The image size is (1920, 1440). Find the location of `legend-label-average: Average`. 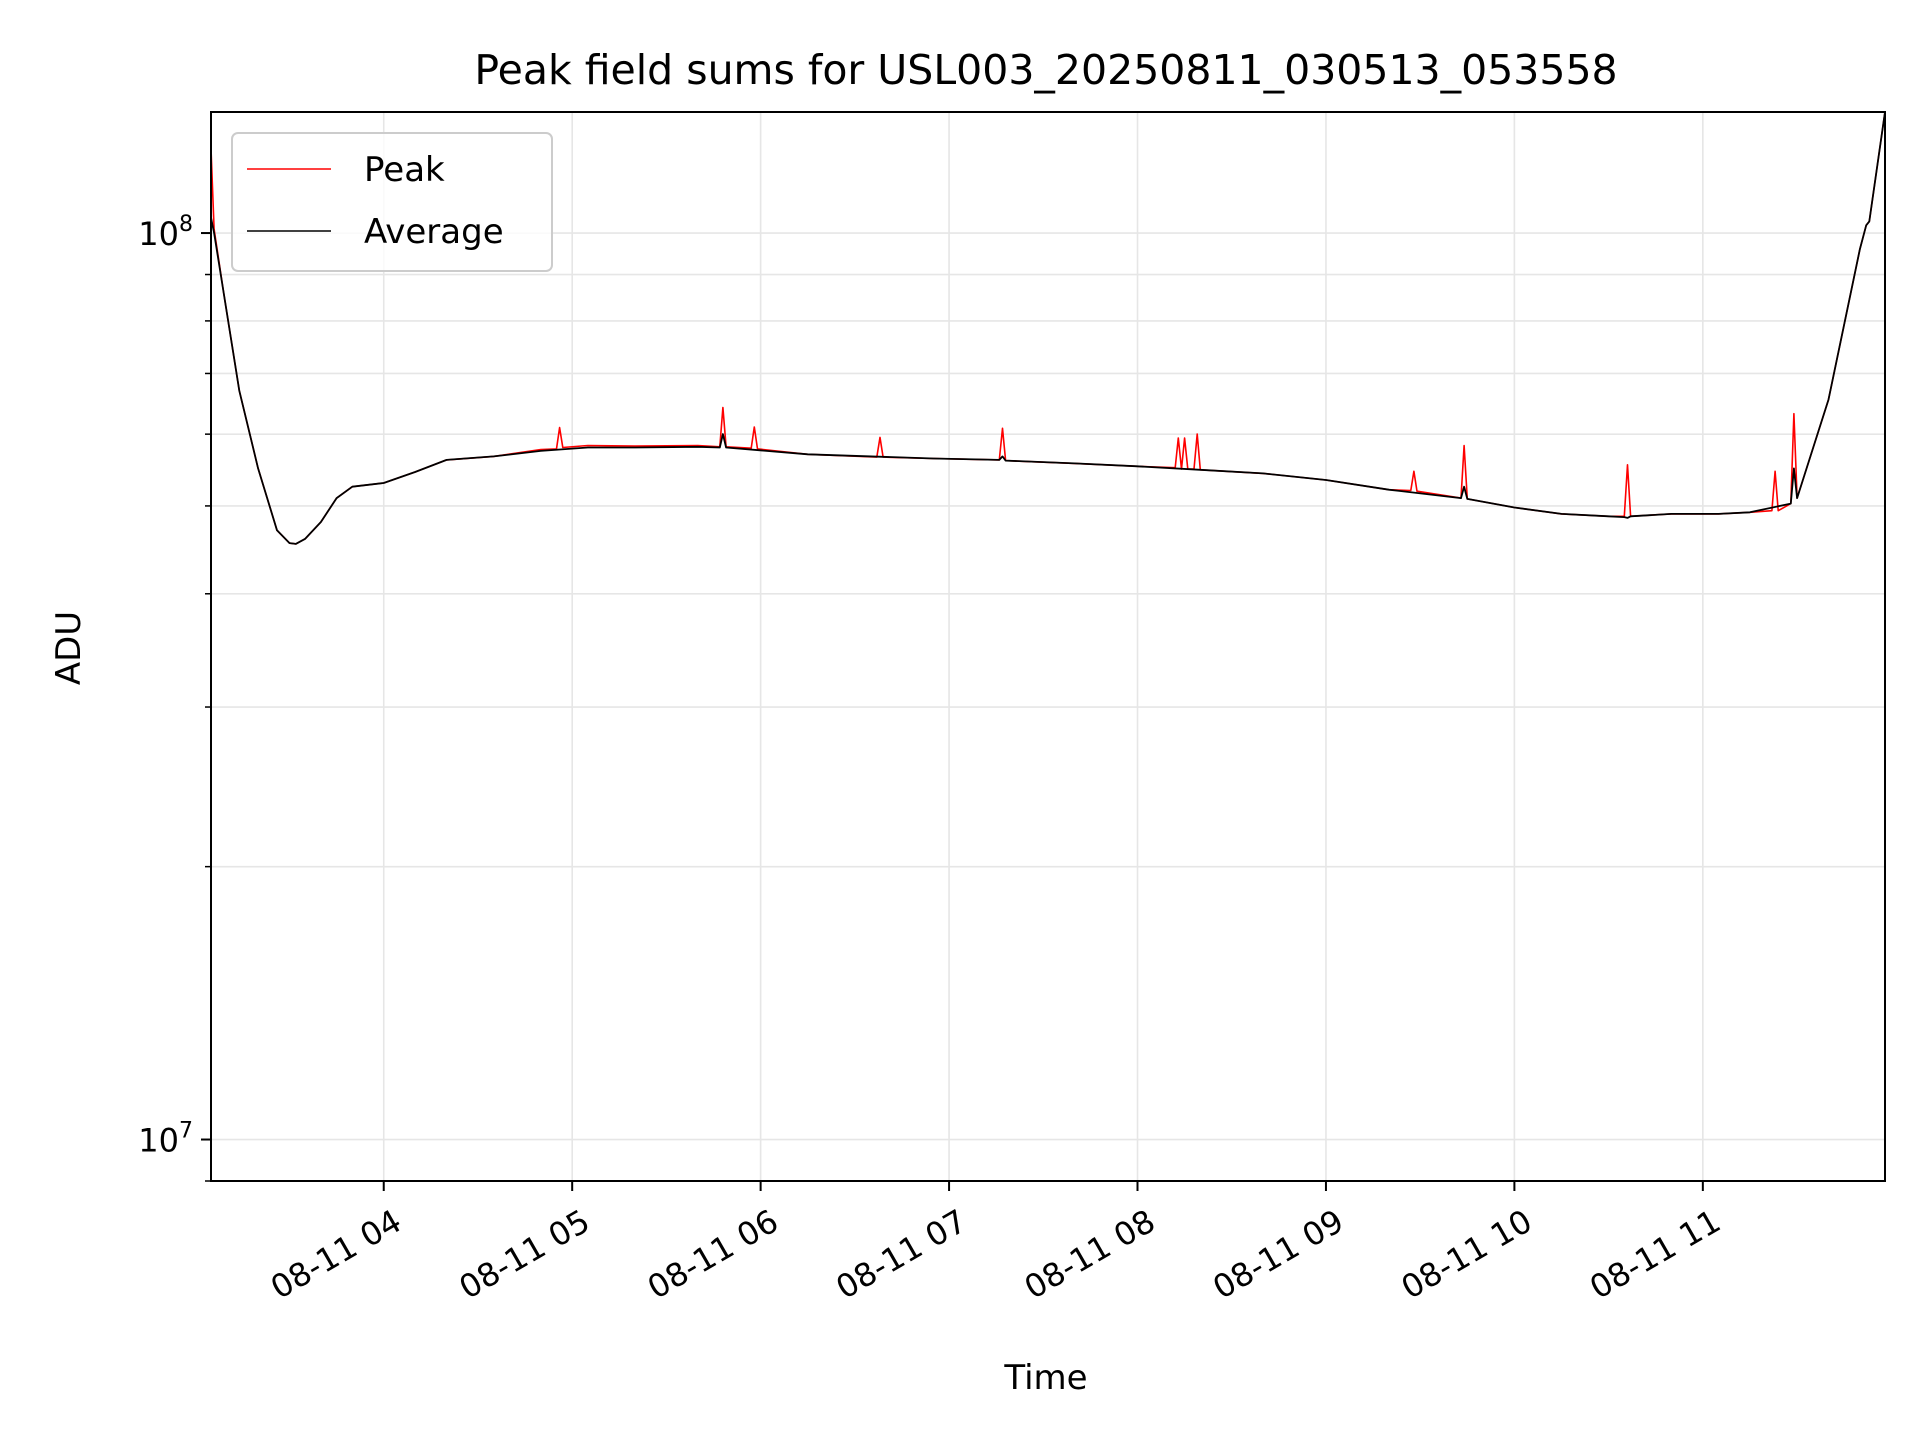

legend-label-average: Average is located at coordinates (434, 232).